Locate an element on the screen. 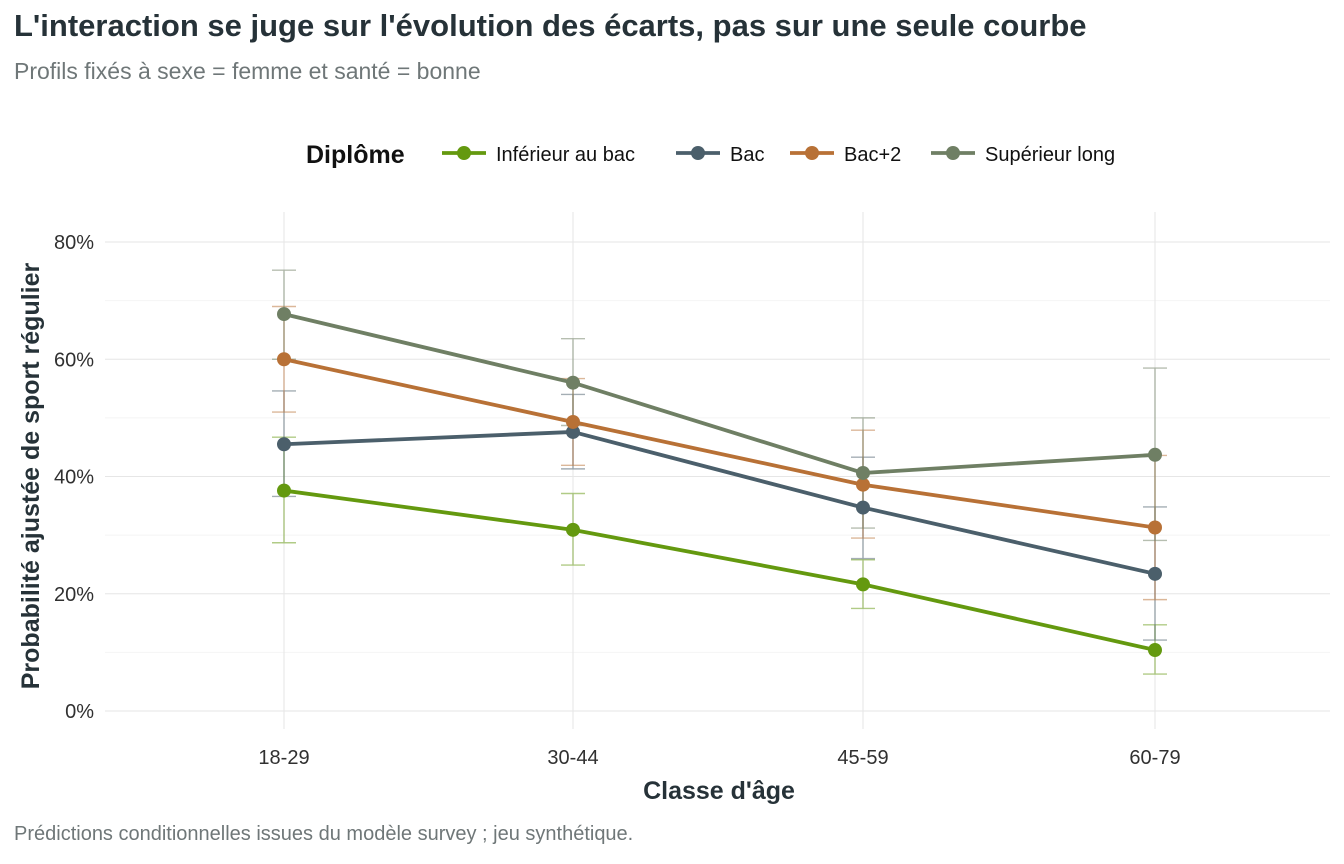 The height and width of the screenshot is (864, 1344). y-axis: 0% 20% 40% 60% 80% is located at coordinates (74, 477).